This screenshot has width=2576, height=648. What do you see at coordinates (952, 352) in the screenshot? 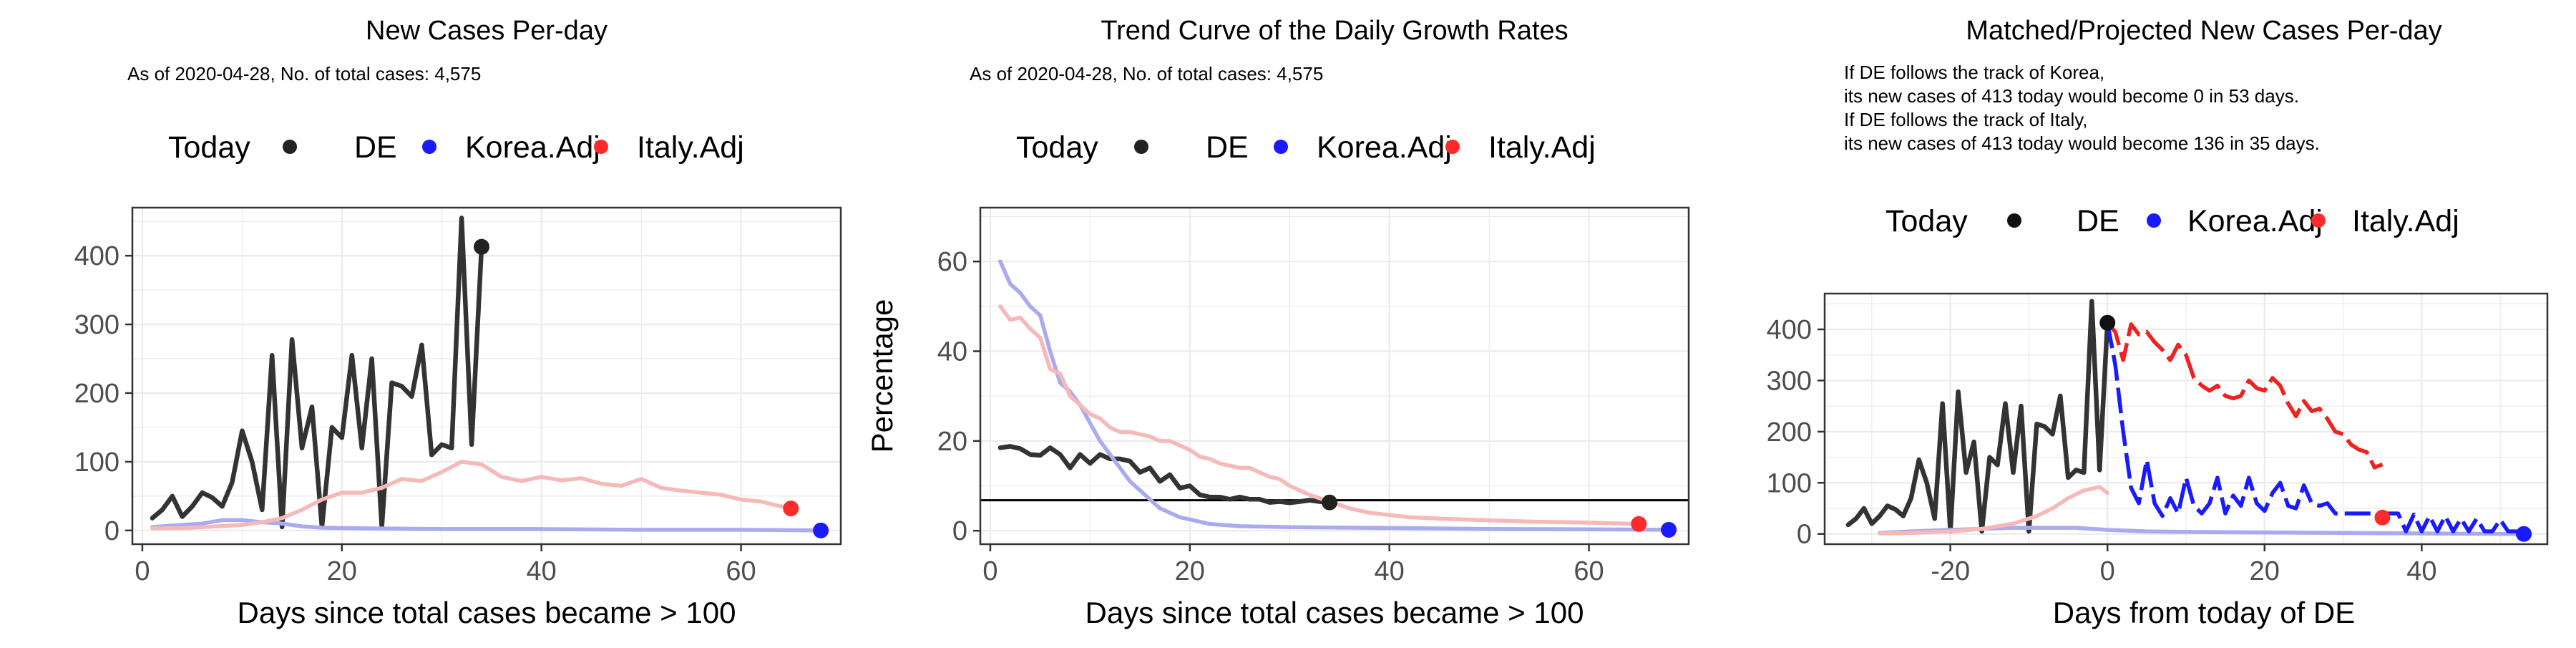
I see `y-tick-label: 40` at bounding box center [952, 352].